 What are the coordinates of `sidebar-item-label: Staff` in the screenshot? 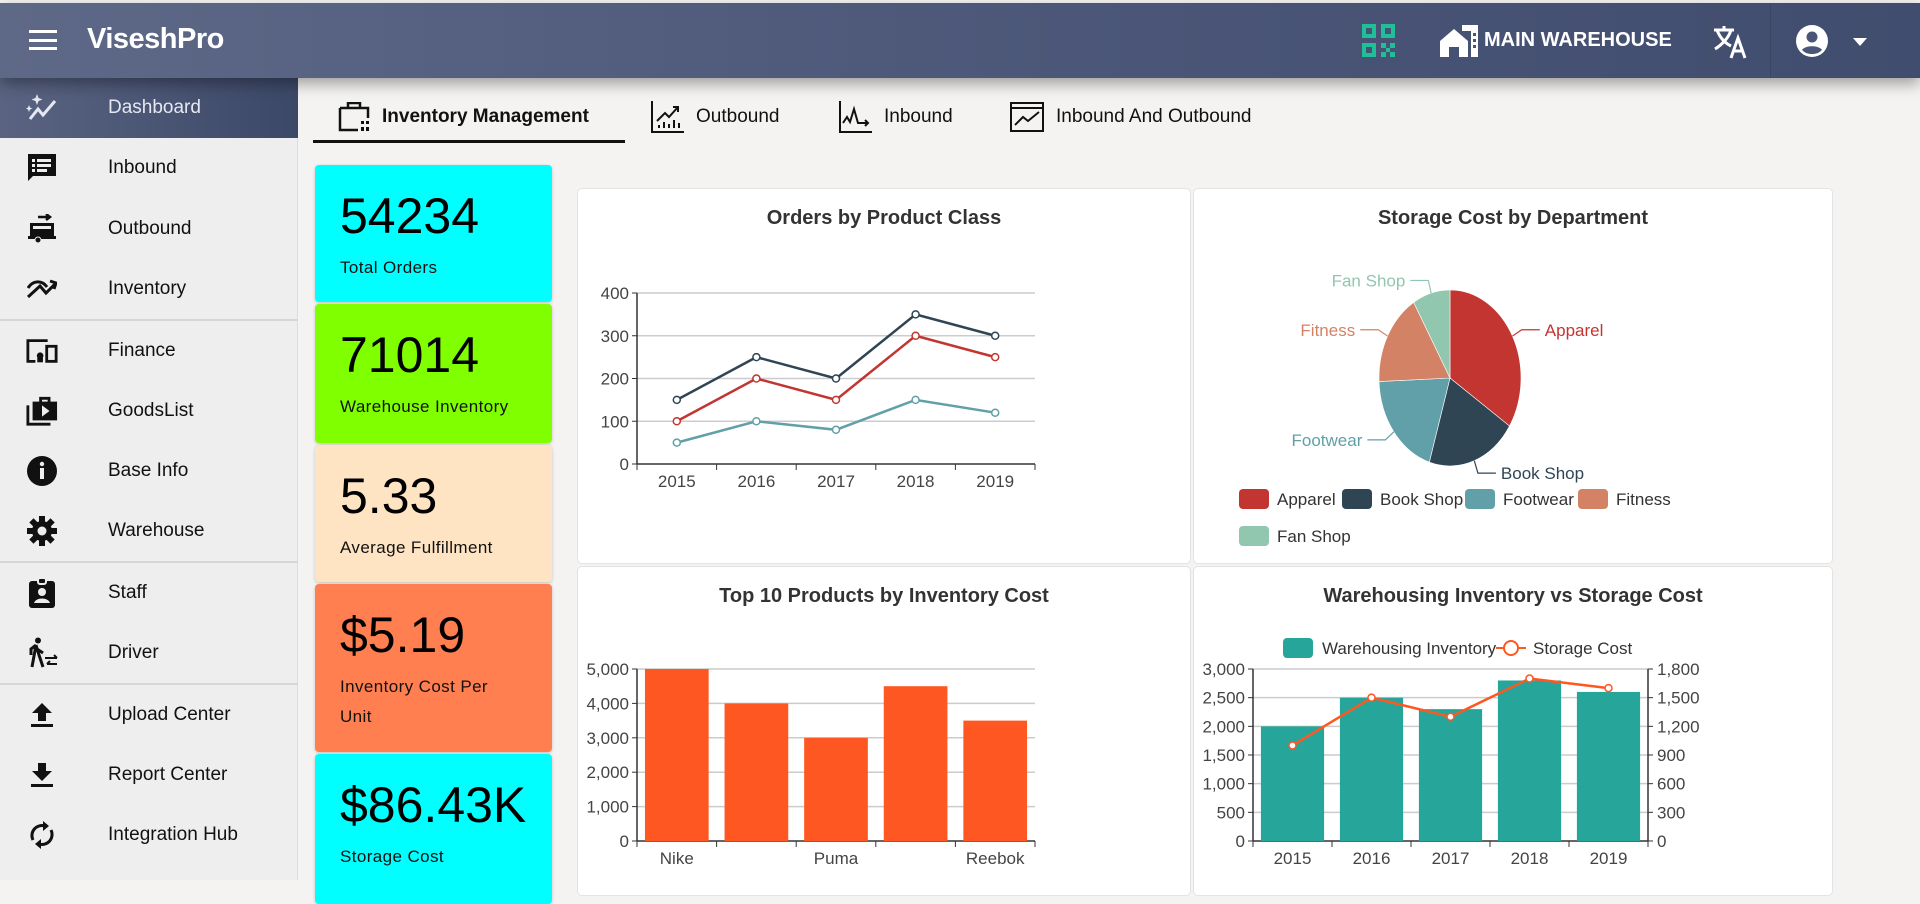 It's located at (127, 592).